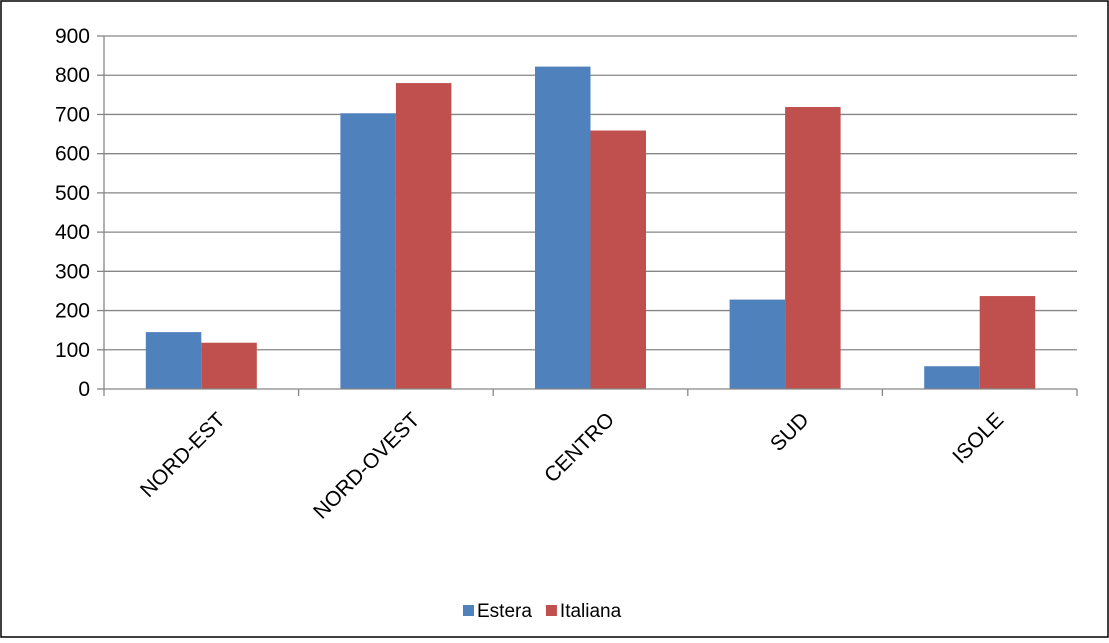 The height and width of the screenshot is (643, 1109). Describe the element at coordinates (72, 36) in the screenshot. I see `y-tick-label: 900` at that location.